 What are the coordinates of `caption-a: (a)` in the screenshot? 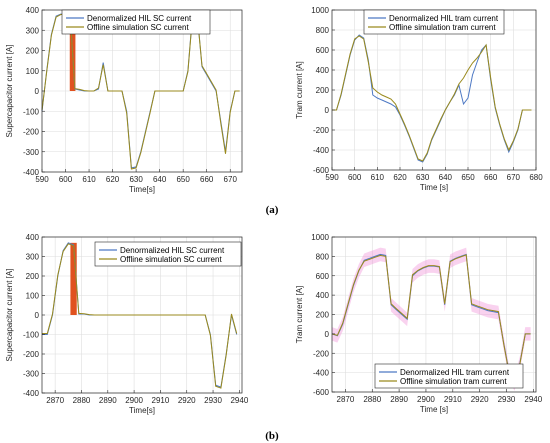 It's located at (272, 210).